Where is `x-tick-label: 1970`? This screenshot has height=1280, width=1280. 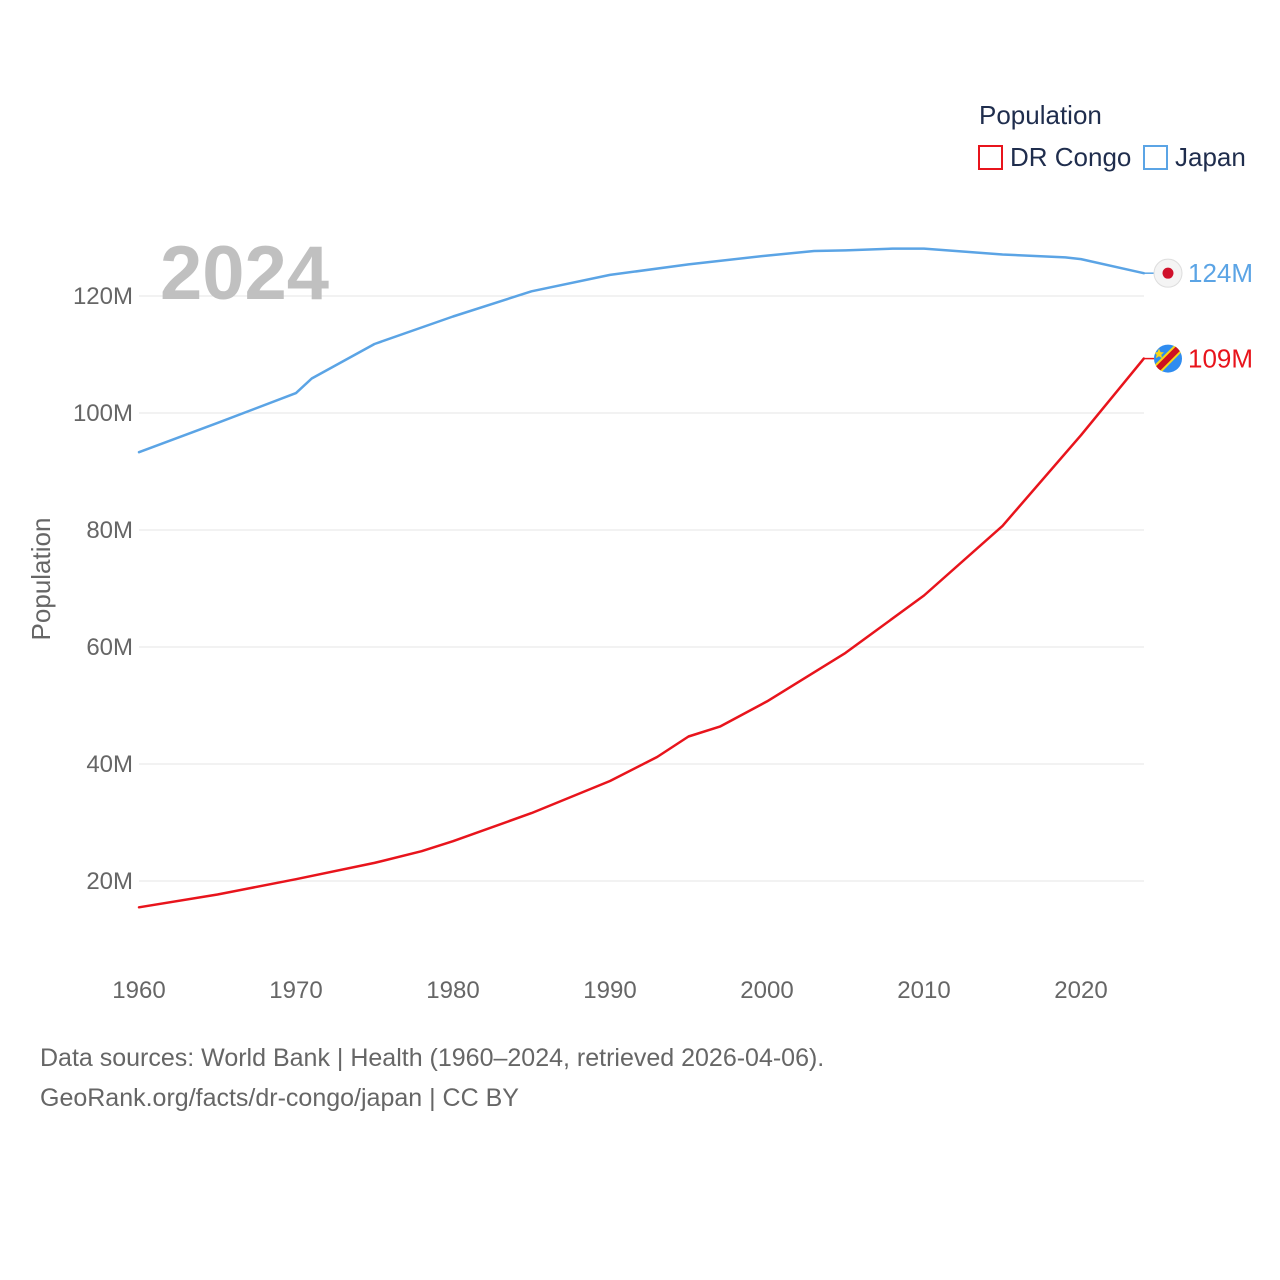 x-tick-label: 1970 is located at coordinates (295, 990).